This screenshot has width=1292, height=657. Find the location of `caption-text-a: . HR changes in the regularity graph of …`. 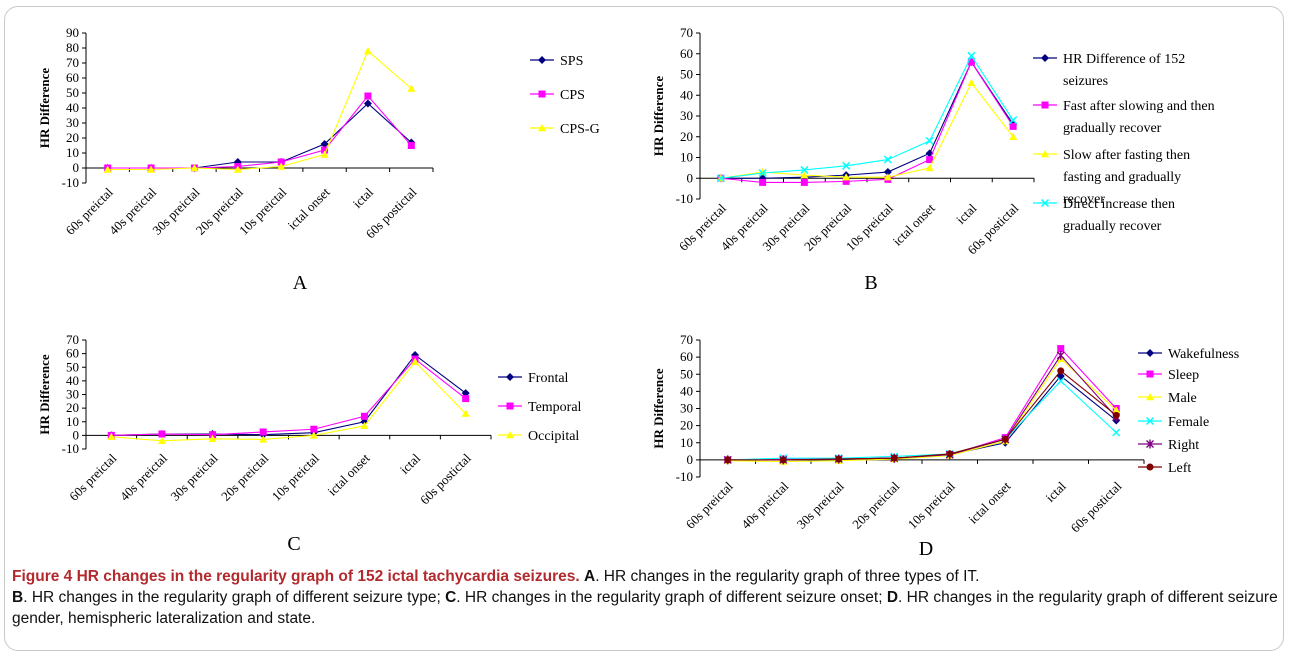

caption-text-a: . HR changes in the regularity graph of … is located at coordinates (787, 576).